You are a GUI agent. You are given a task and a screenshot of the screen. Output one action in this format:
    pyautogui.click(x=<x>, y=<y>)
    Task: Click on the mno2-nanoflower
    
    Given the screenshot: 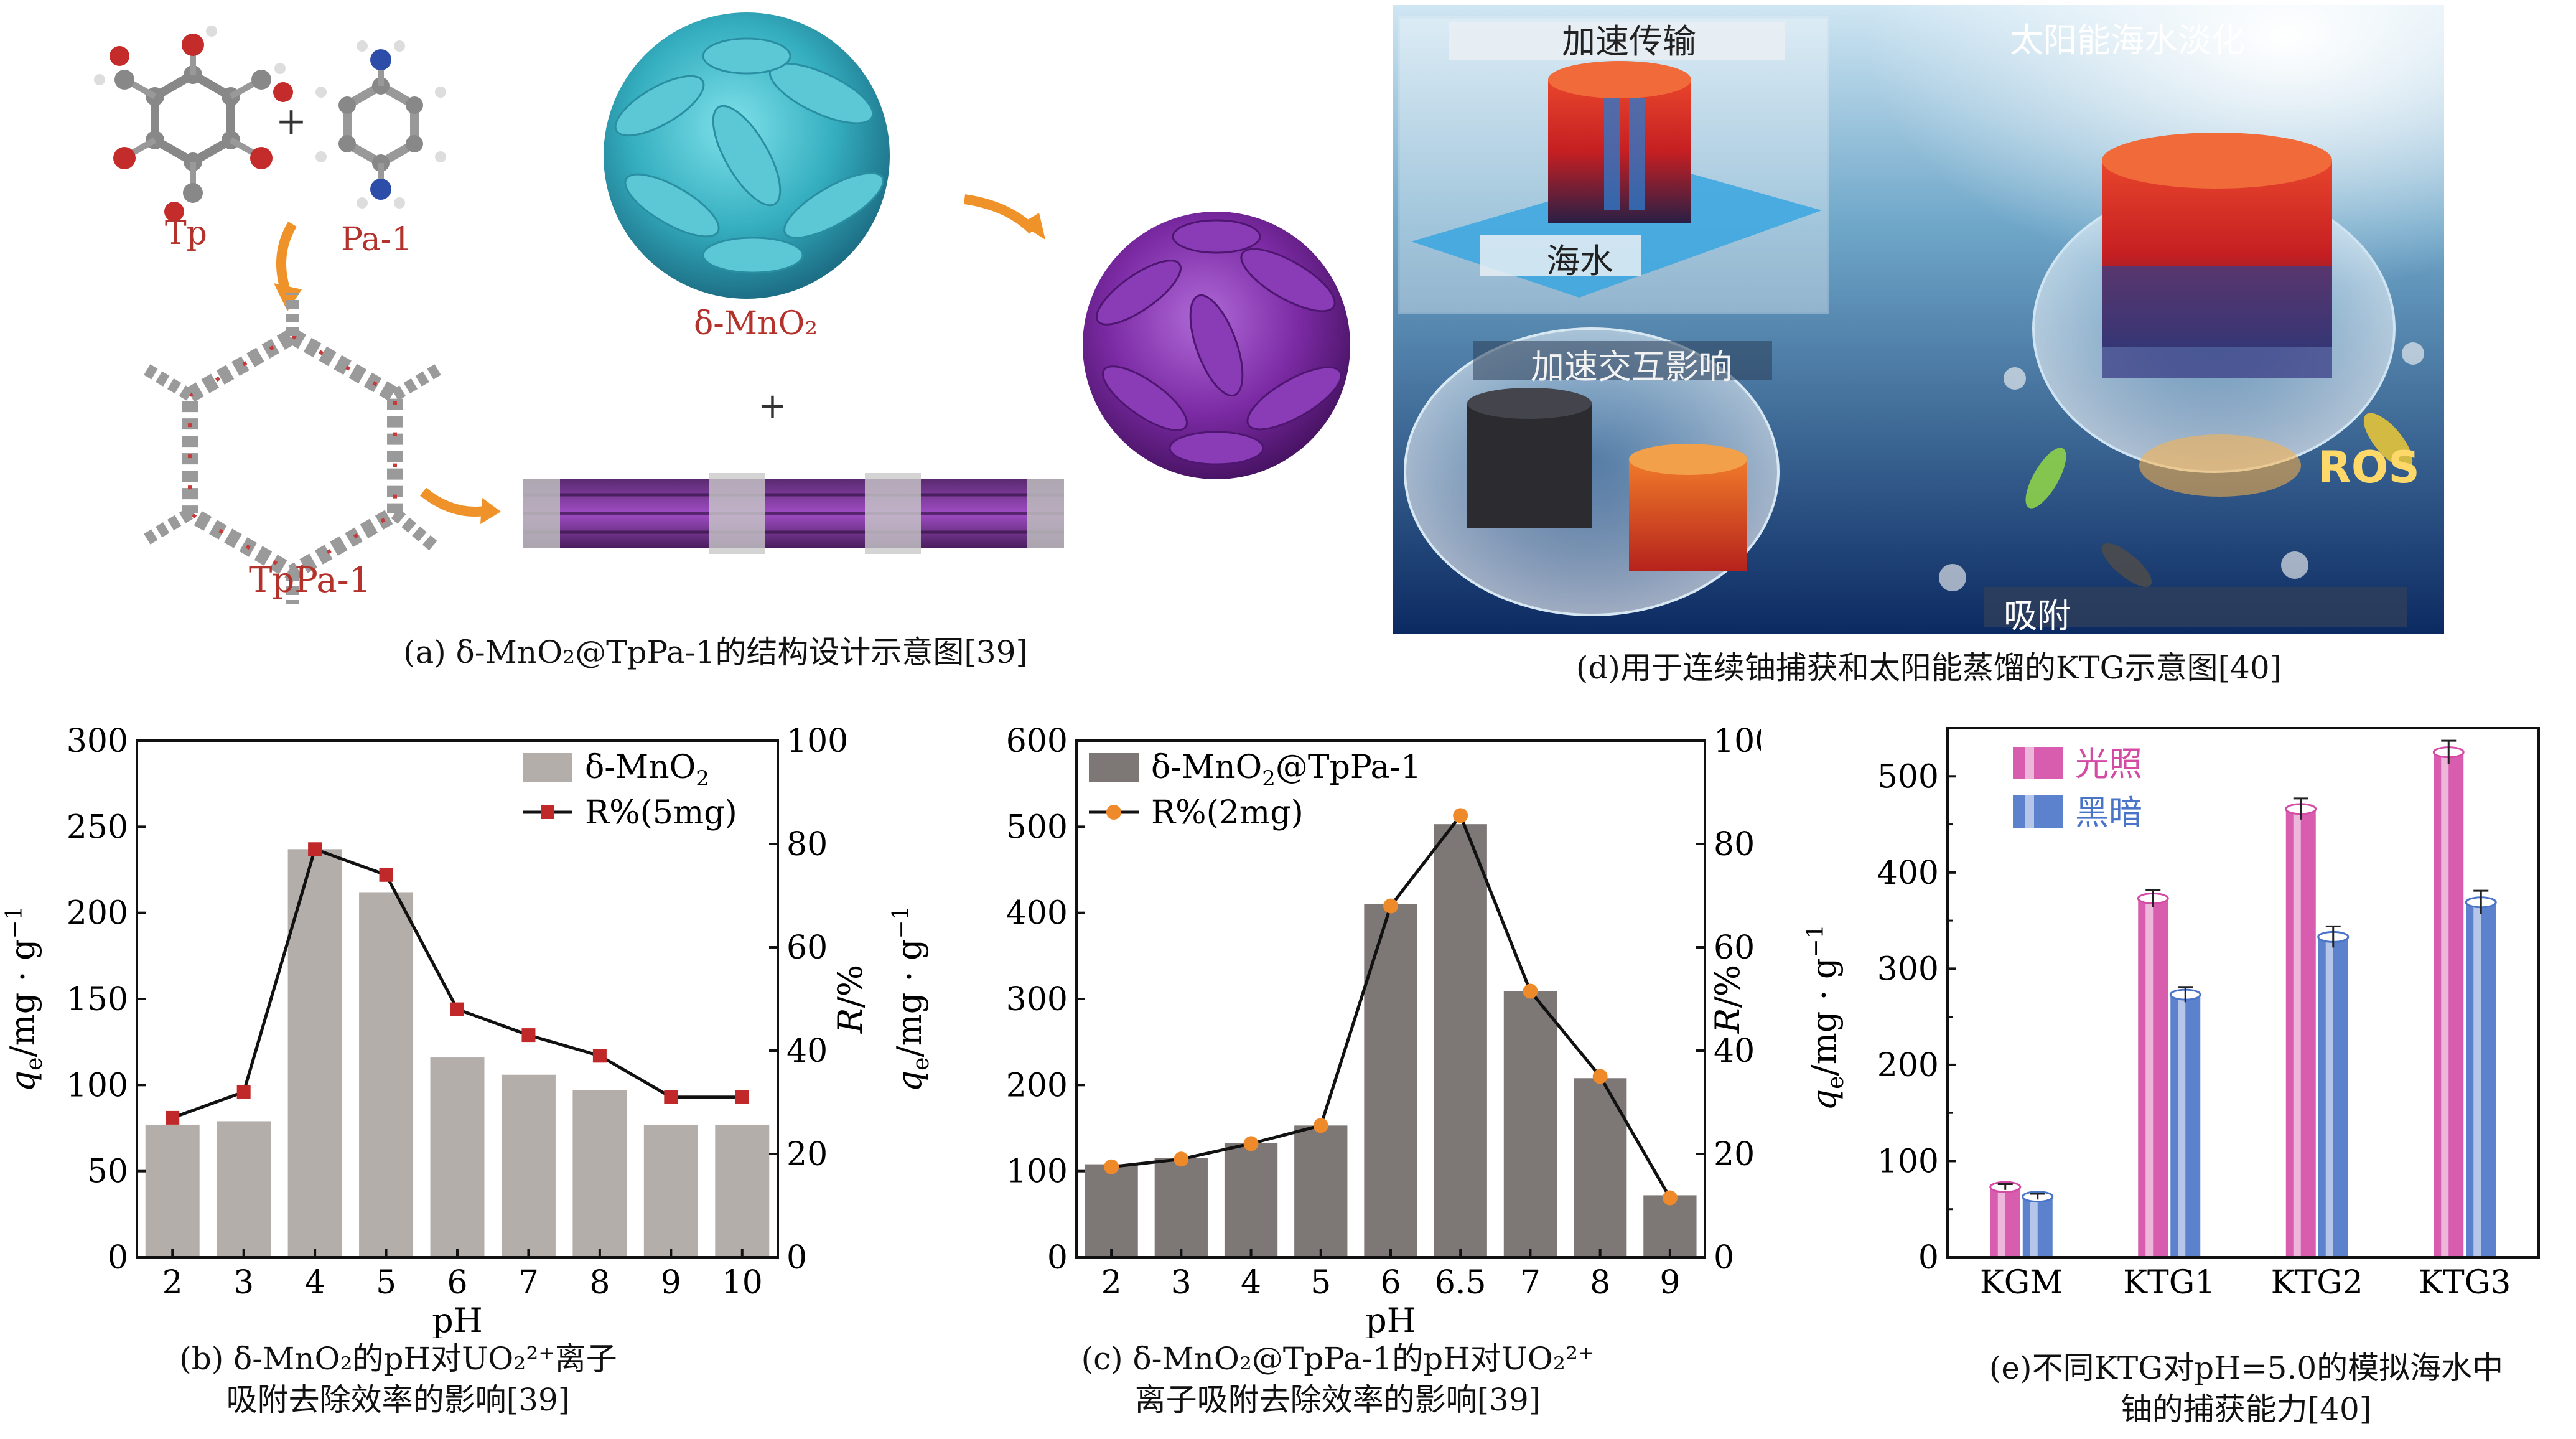 What is the action you would take?
    pyautogui.click(x=747, y=155)
    